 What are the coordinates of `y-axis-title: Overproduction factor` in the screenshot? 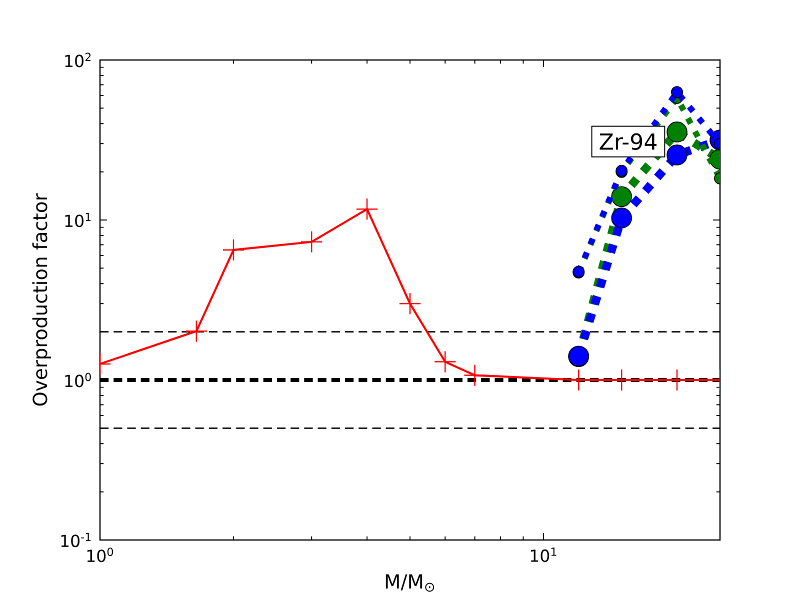 It's located at (42, 299).